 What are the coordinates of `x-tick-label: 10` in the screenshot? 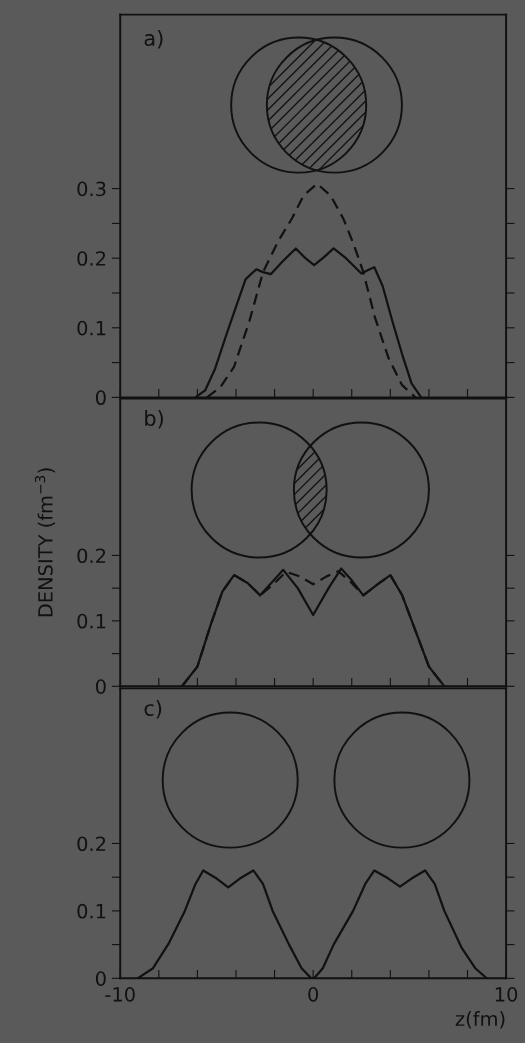 It's located at (506, 994).